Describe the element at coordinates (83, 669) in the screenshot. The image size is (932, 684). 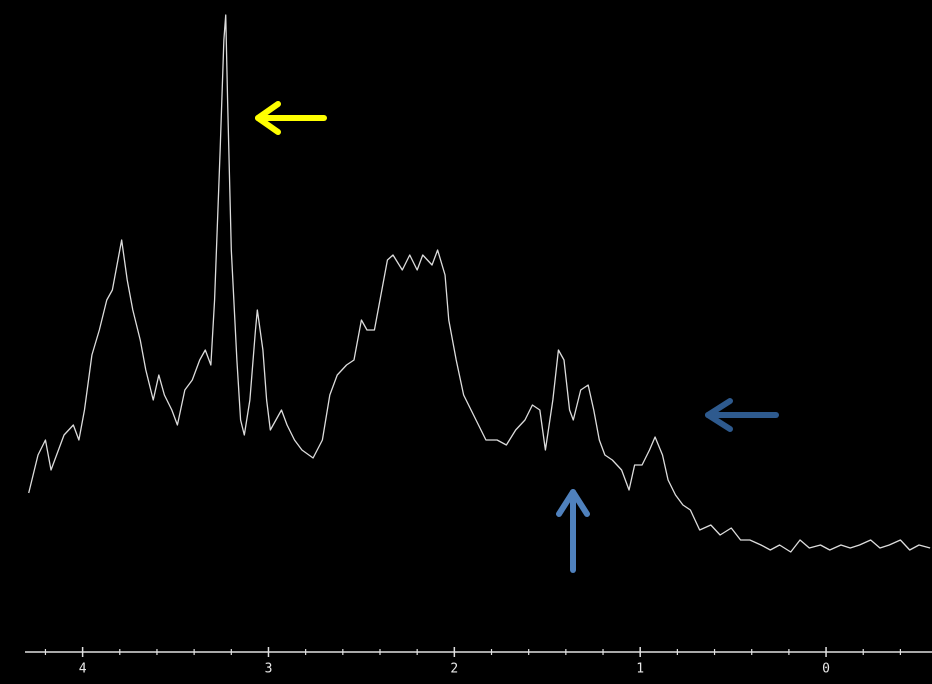
I see `x-tick-label: 4` at that location.